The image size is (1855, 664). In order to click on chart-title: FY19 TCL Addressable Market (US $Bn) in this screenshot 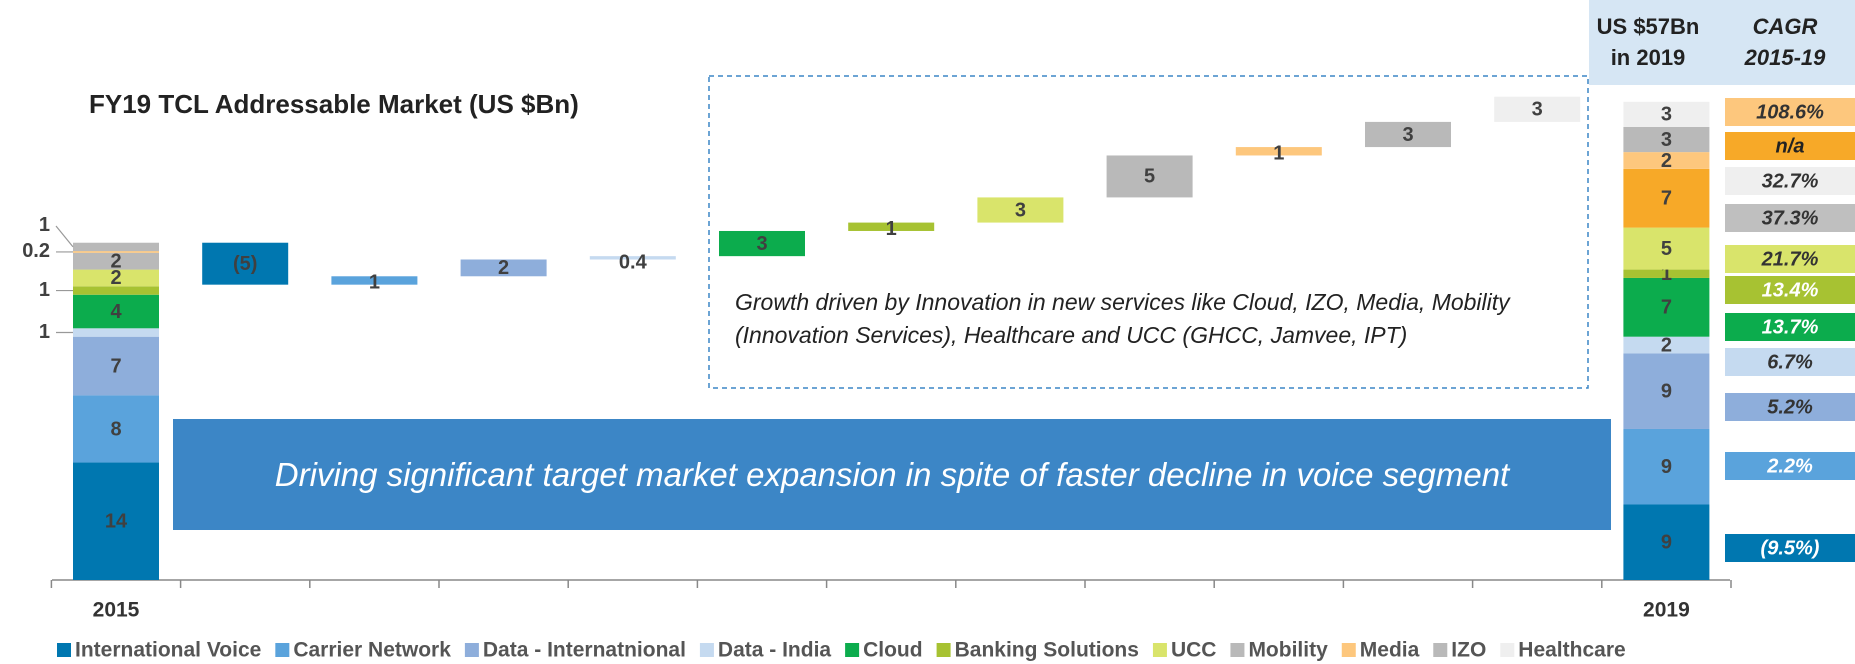, I will do `click(334, 104)`.